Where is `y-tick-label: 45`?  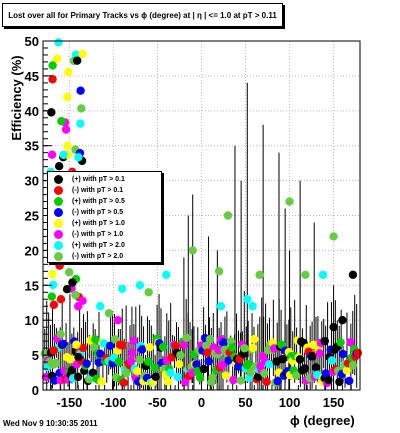 y-tick-label: 45 is located at coordinates (32, 76).